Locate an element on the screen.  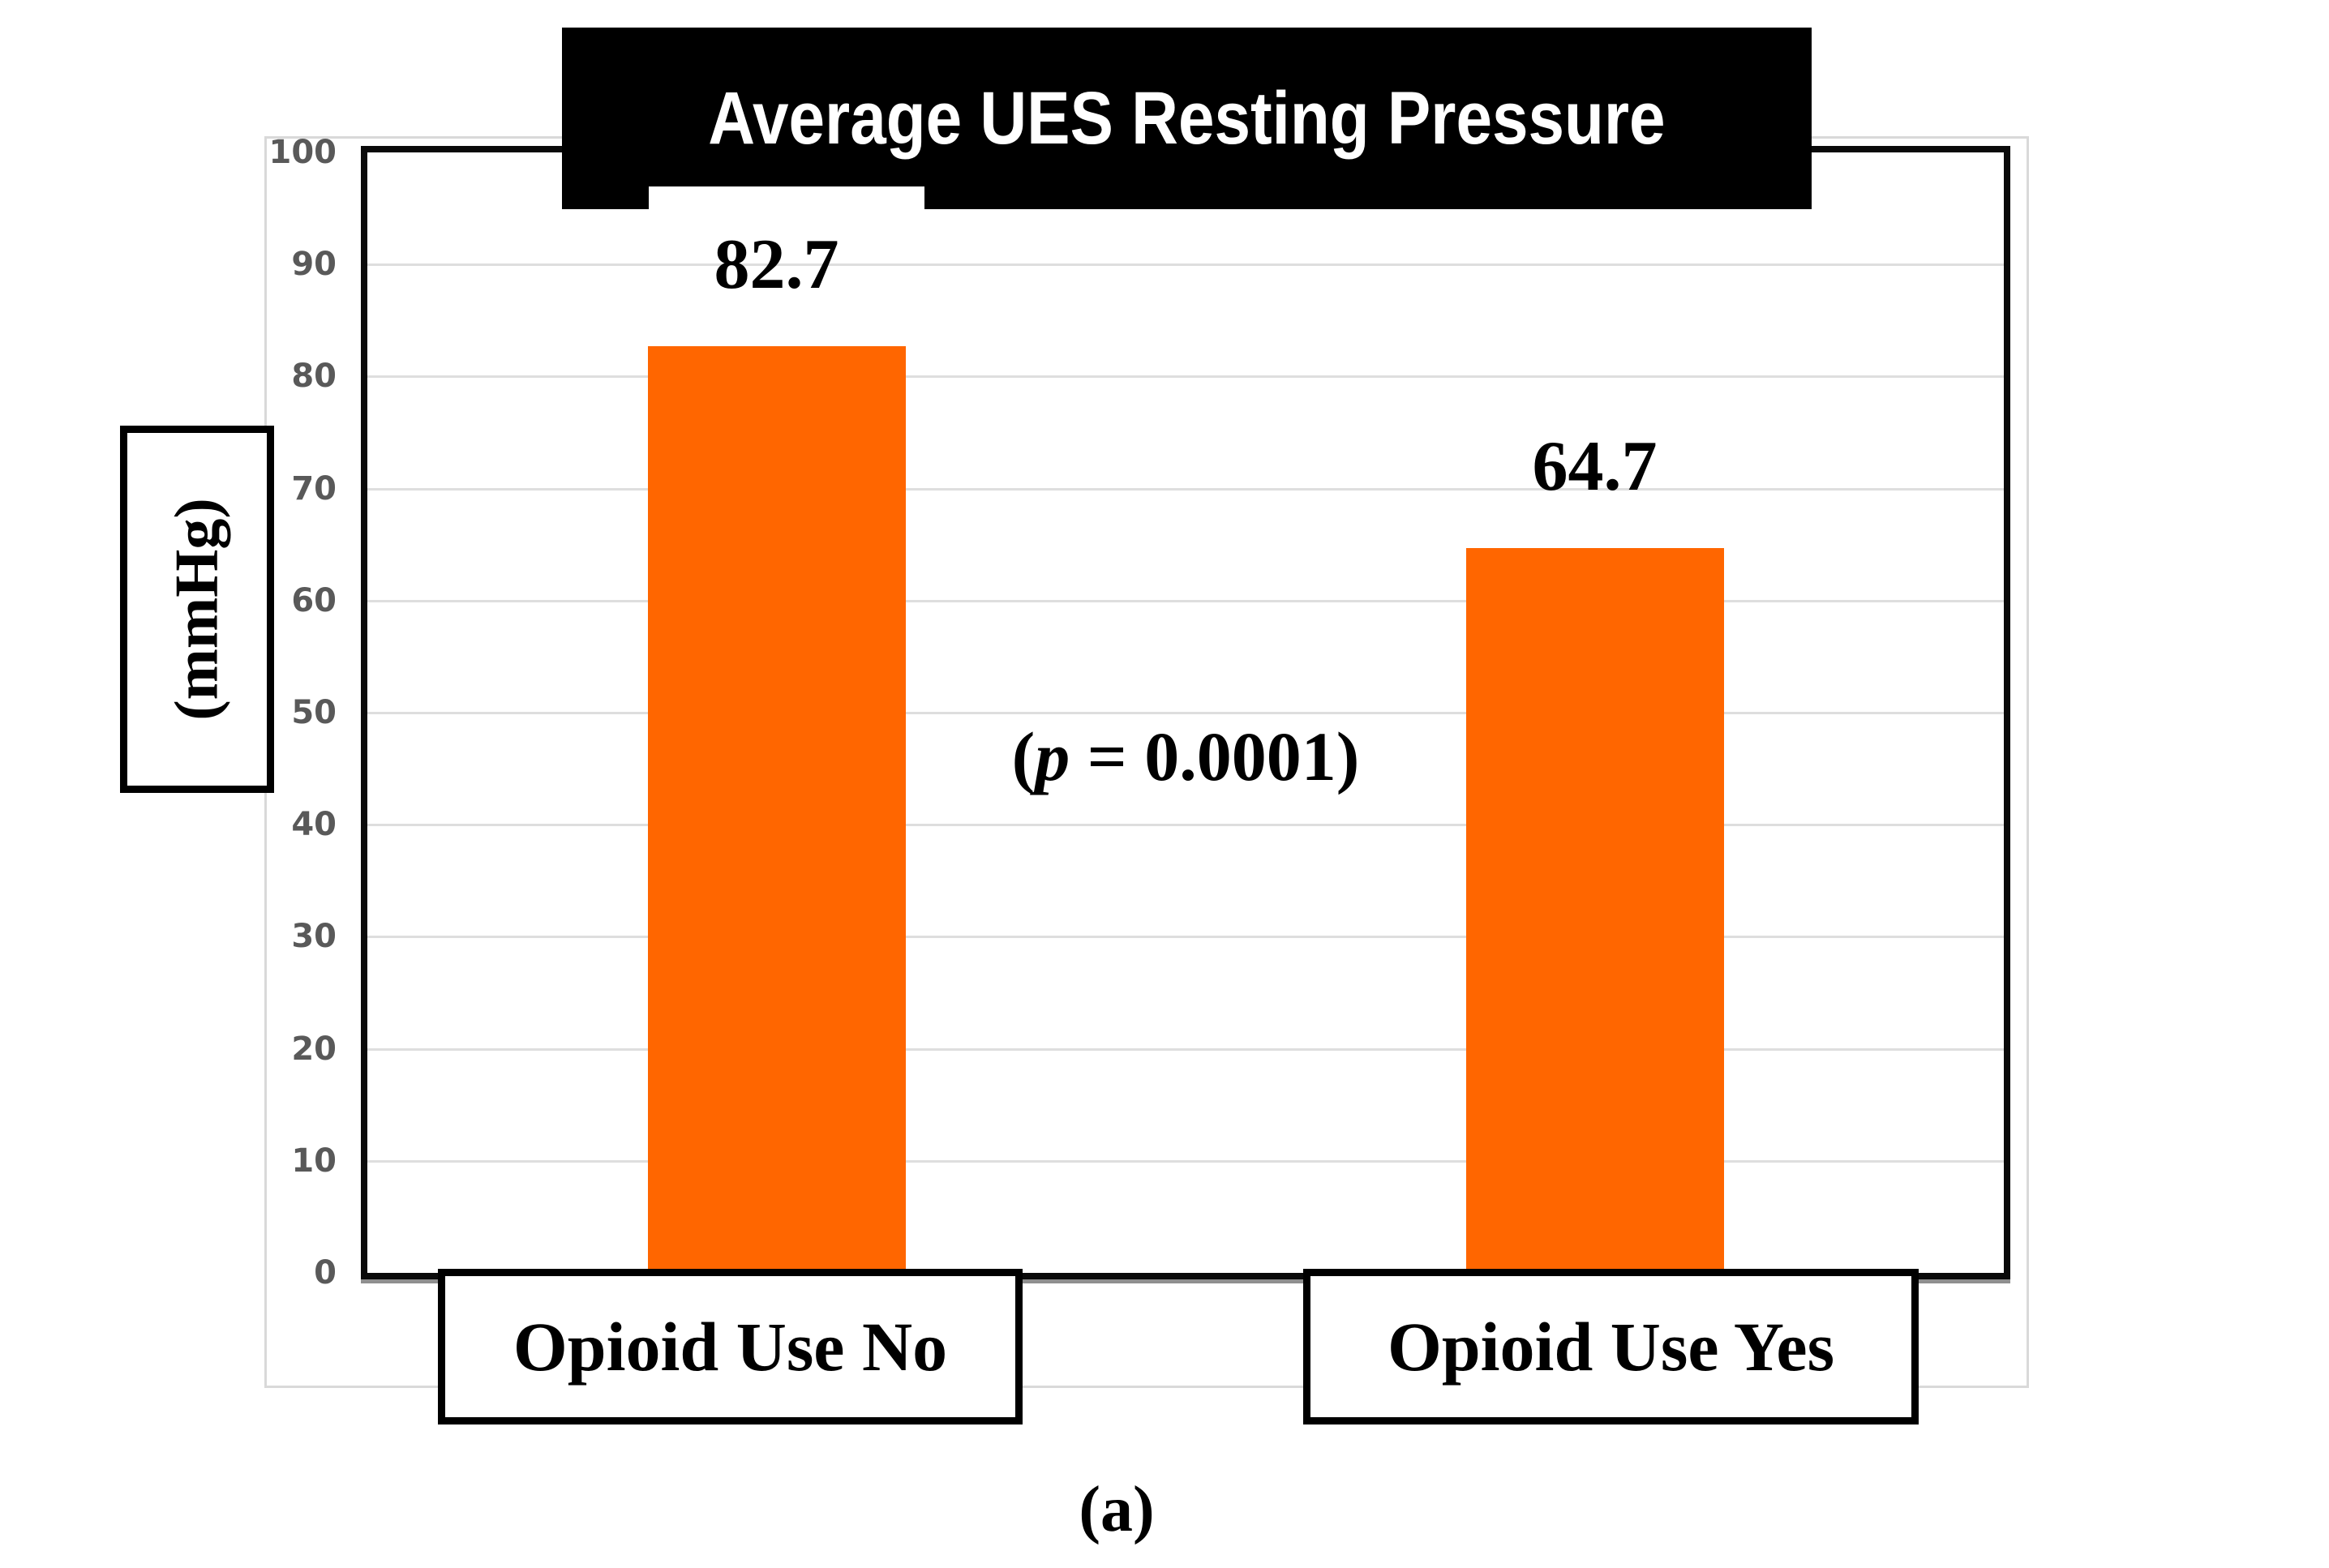
y-axis-title-box: (mmHg) is located at coordinates (197, 609).